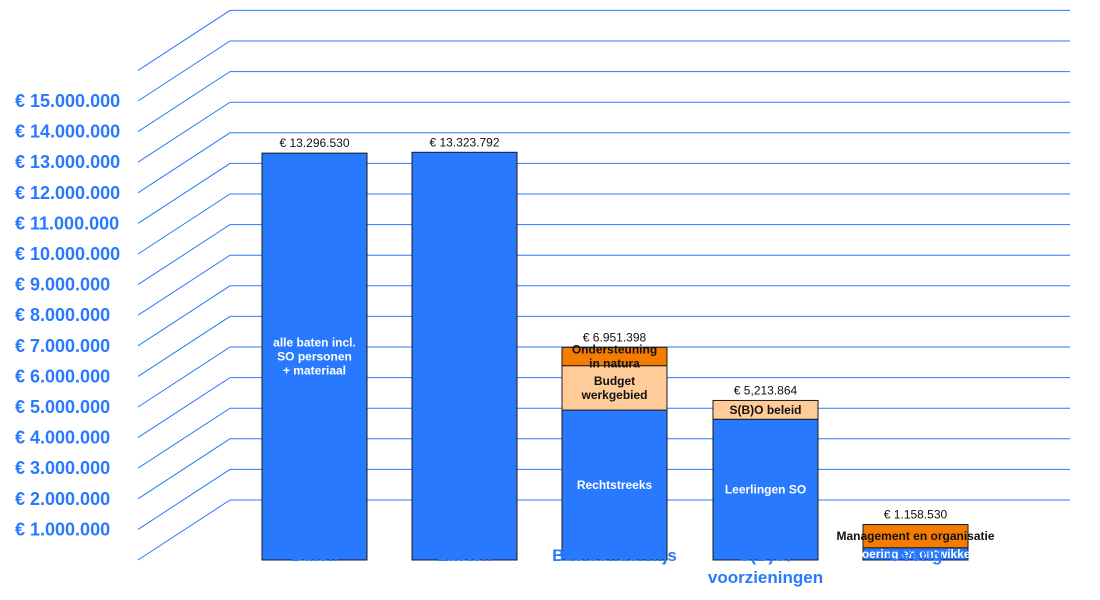 The image size is (1100, 600). Describe the element at coordinates (464, 142) in the screenshot. I see `bar-value-label: € 13.323.792` at that location.